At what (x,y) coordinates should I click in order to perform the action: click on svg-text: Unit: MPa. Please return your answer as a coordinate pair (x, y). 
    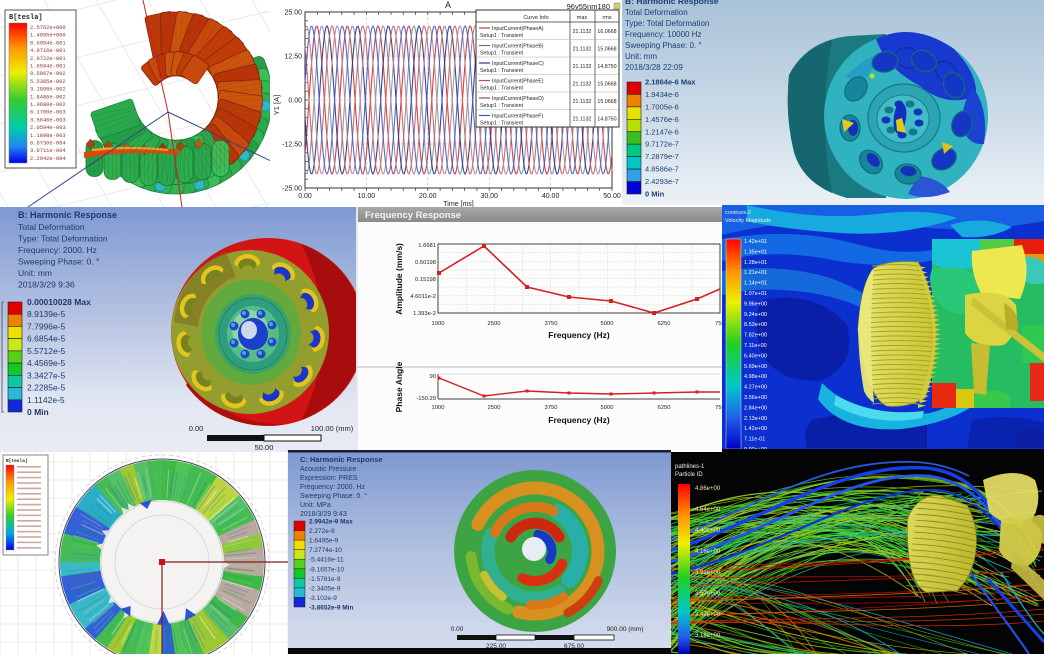
    Looking at the image, I should click on (315, 505).